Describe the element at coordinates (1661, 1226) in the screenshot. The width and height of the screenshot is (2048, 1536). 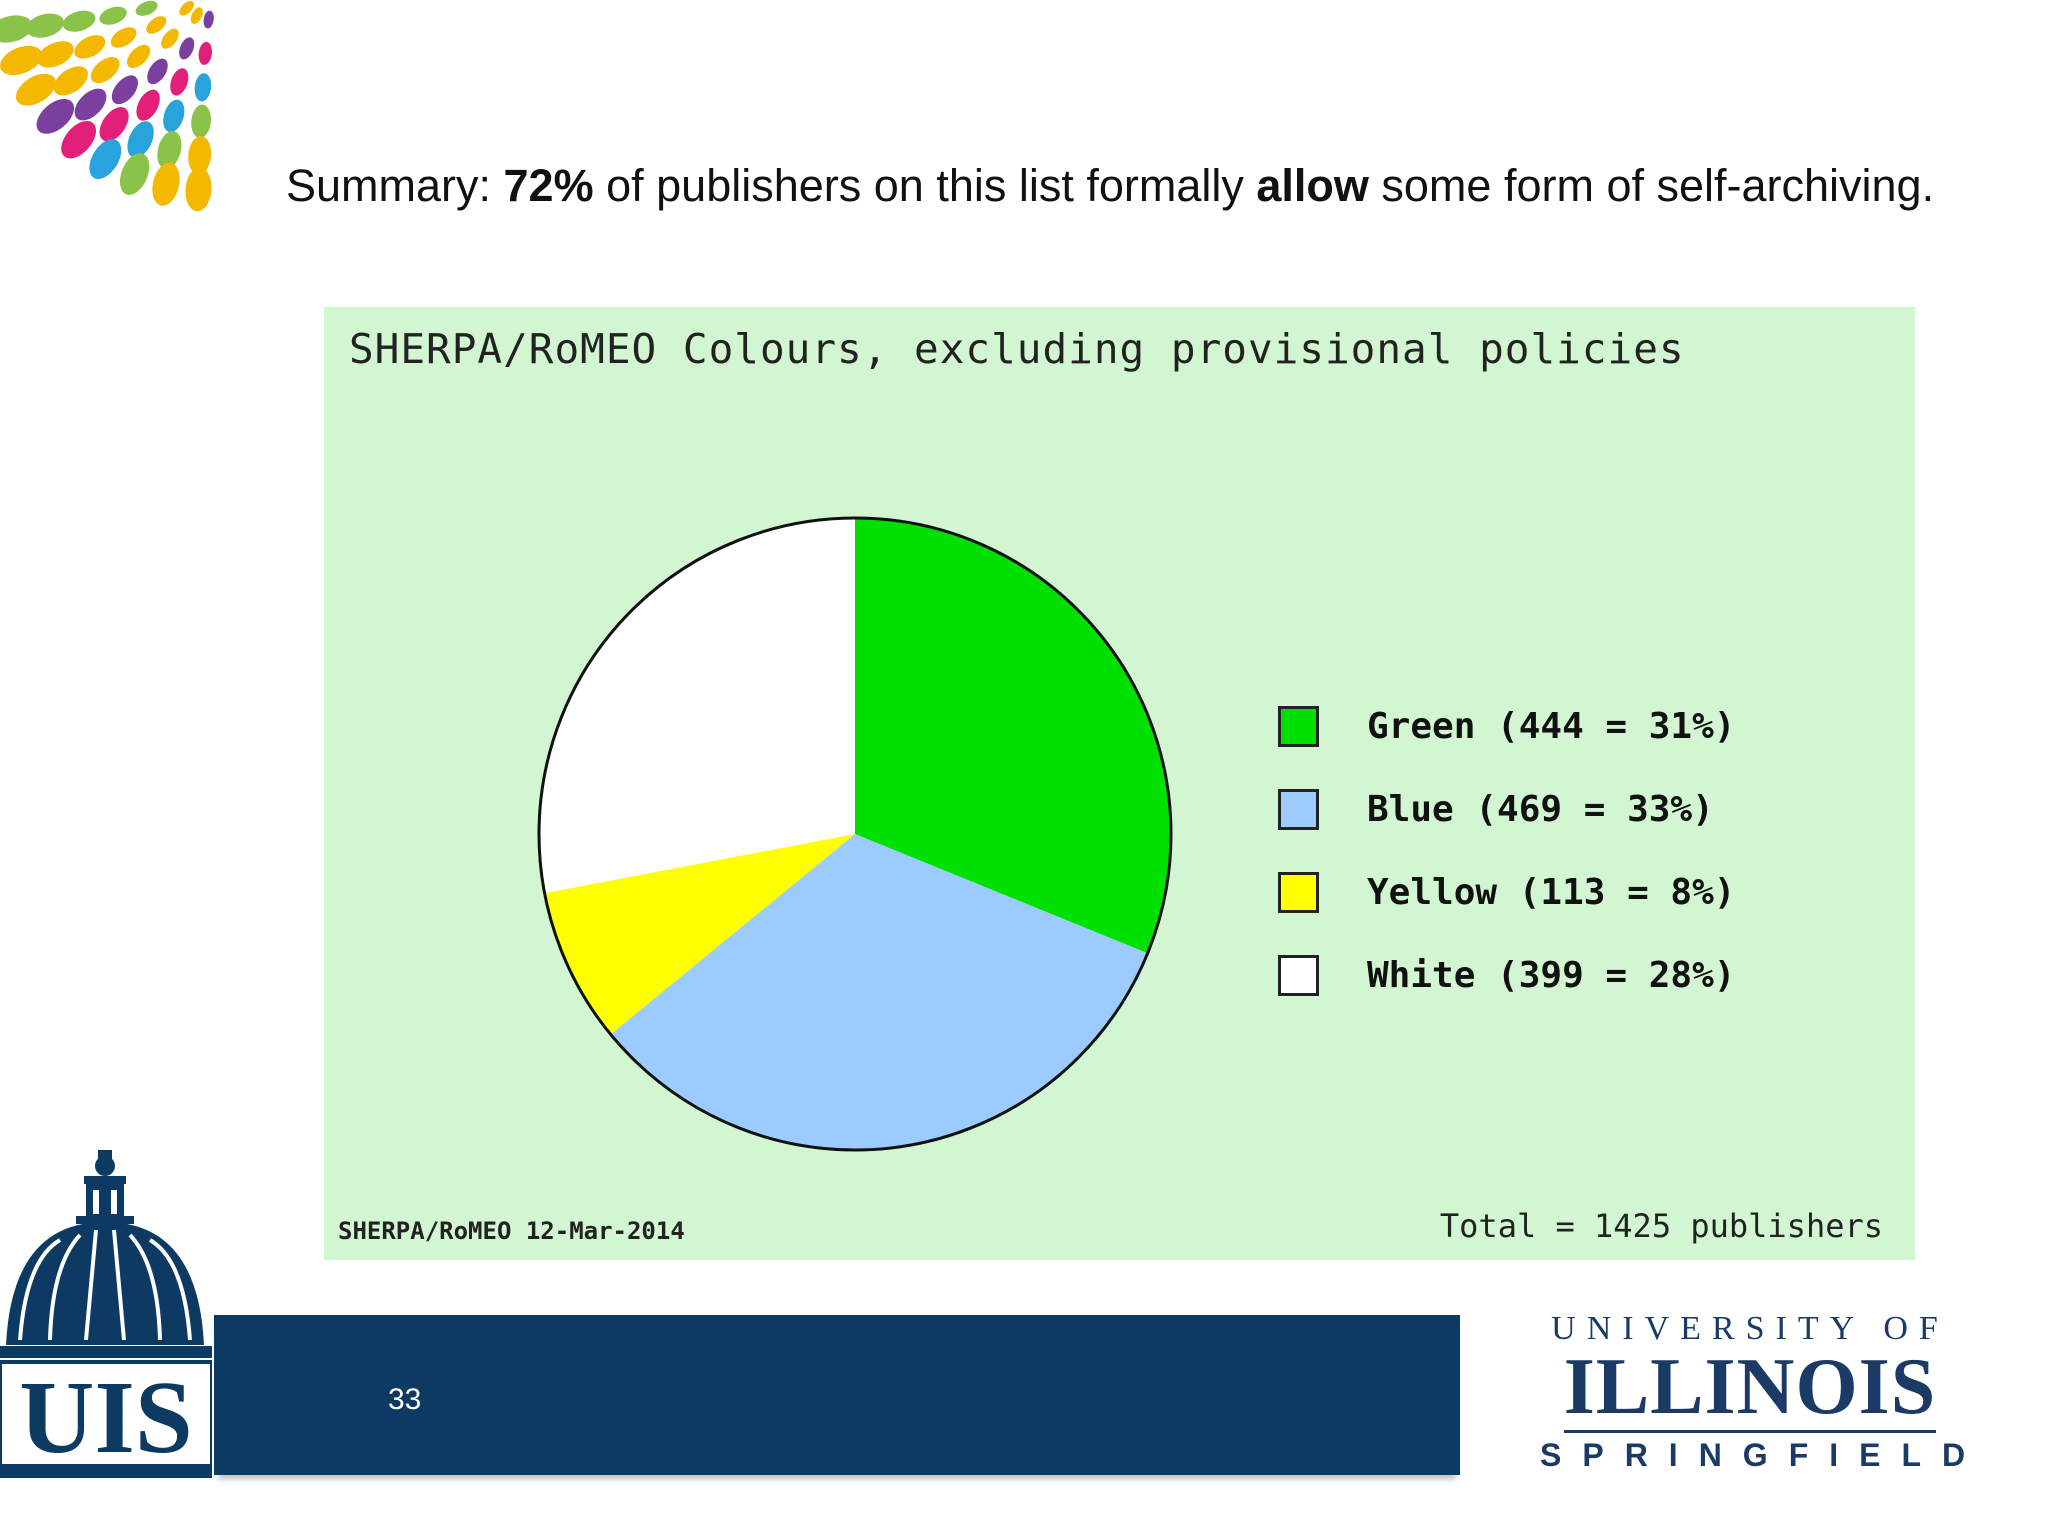
I see `chart-total: Total = 1425 publishers` at that location.